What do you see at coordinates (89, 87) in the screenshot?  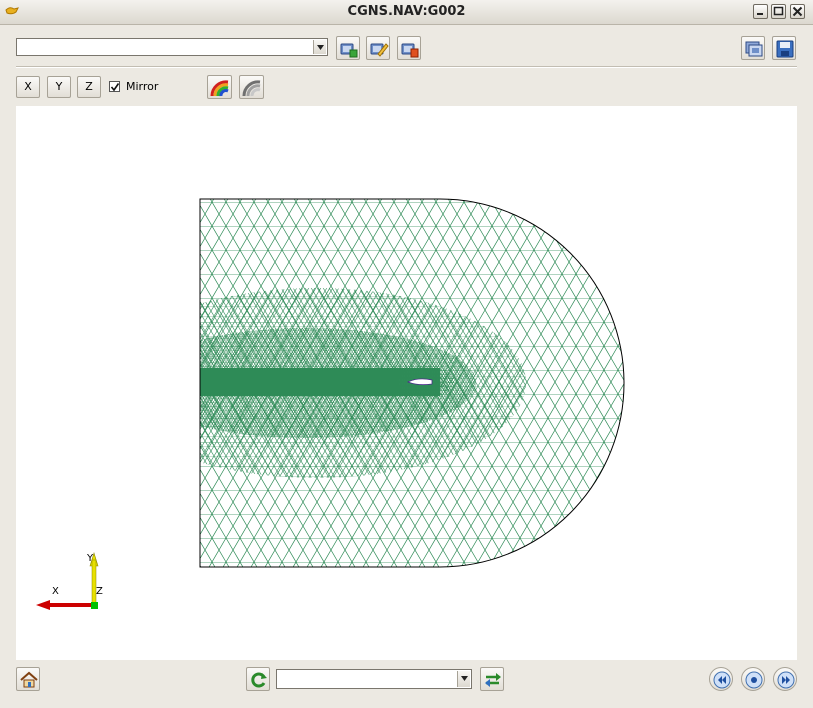 I see `view-z-button: Z` at bounding box center [89, 87].